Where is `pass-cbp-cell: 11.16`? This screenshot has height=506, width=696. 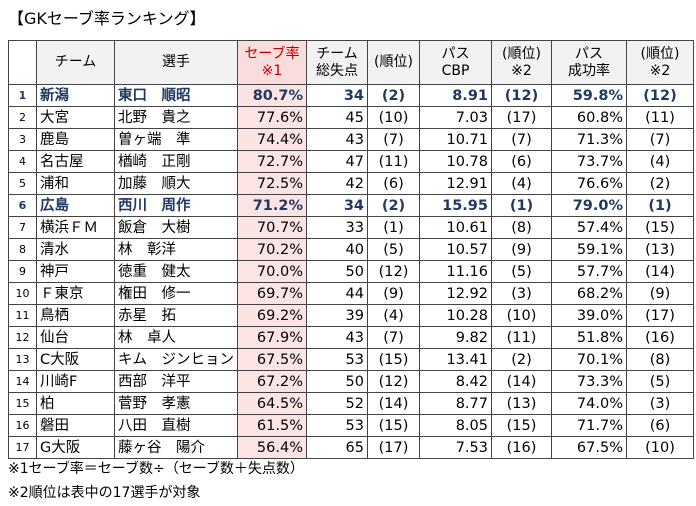 pass-cbp-cell: 11.16 is located at coordinates (455, 271).